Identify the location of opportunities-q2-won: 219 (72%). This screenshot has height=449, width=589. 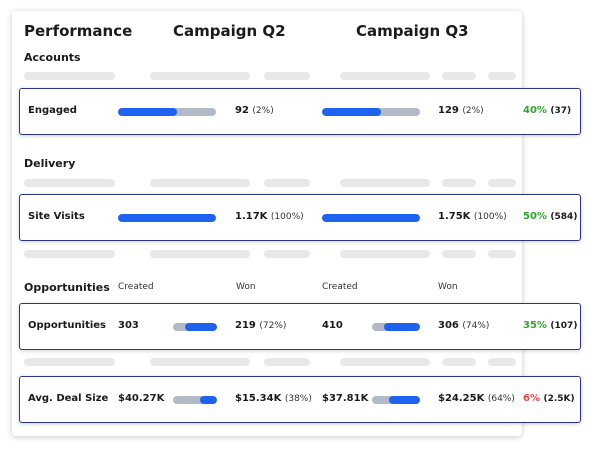
(261, 325).